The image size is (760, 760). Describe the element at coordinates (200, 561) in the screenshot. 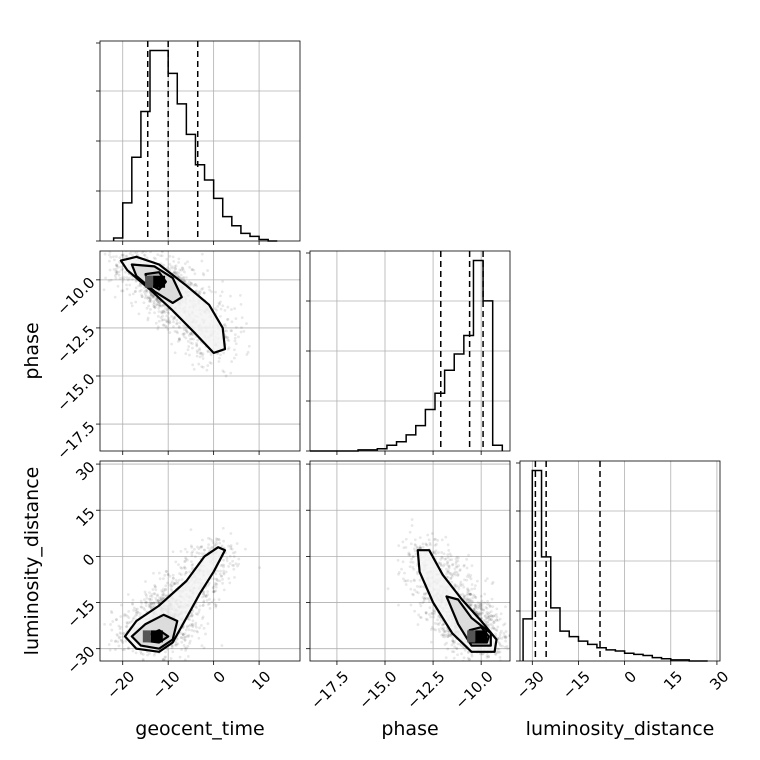

I see `scatter-panel-geocent_time-luminosity_distance` at that location.